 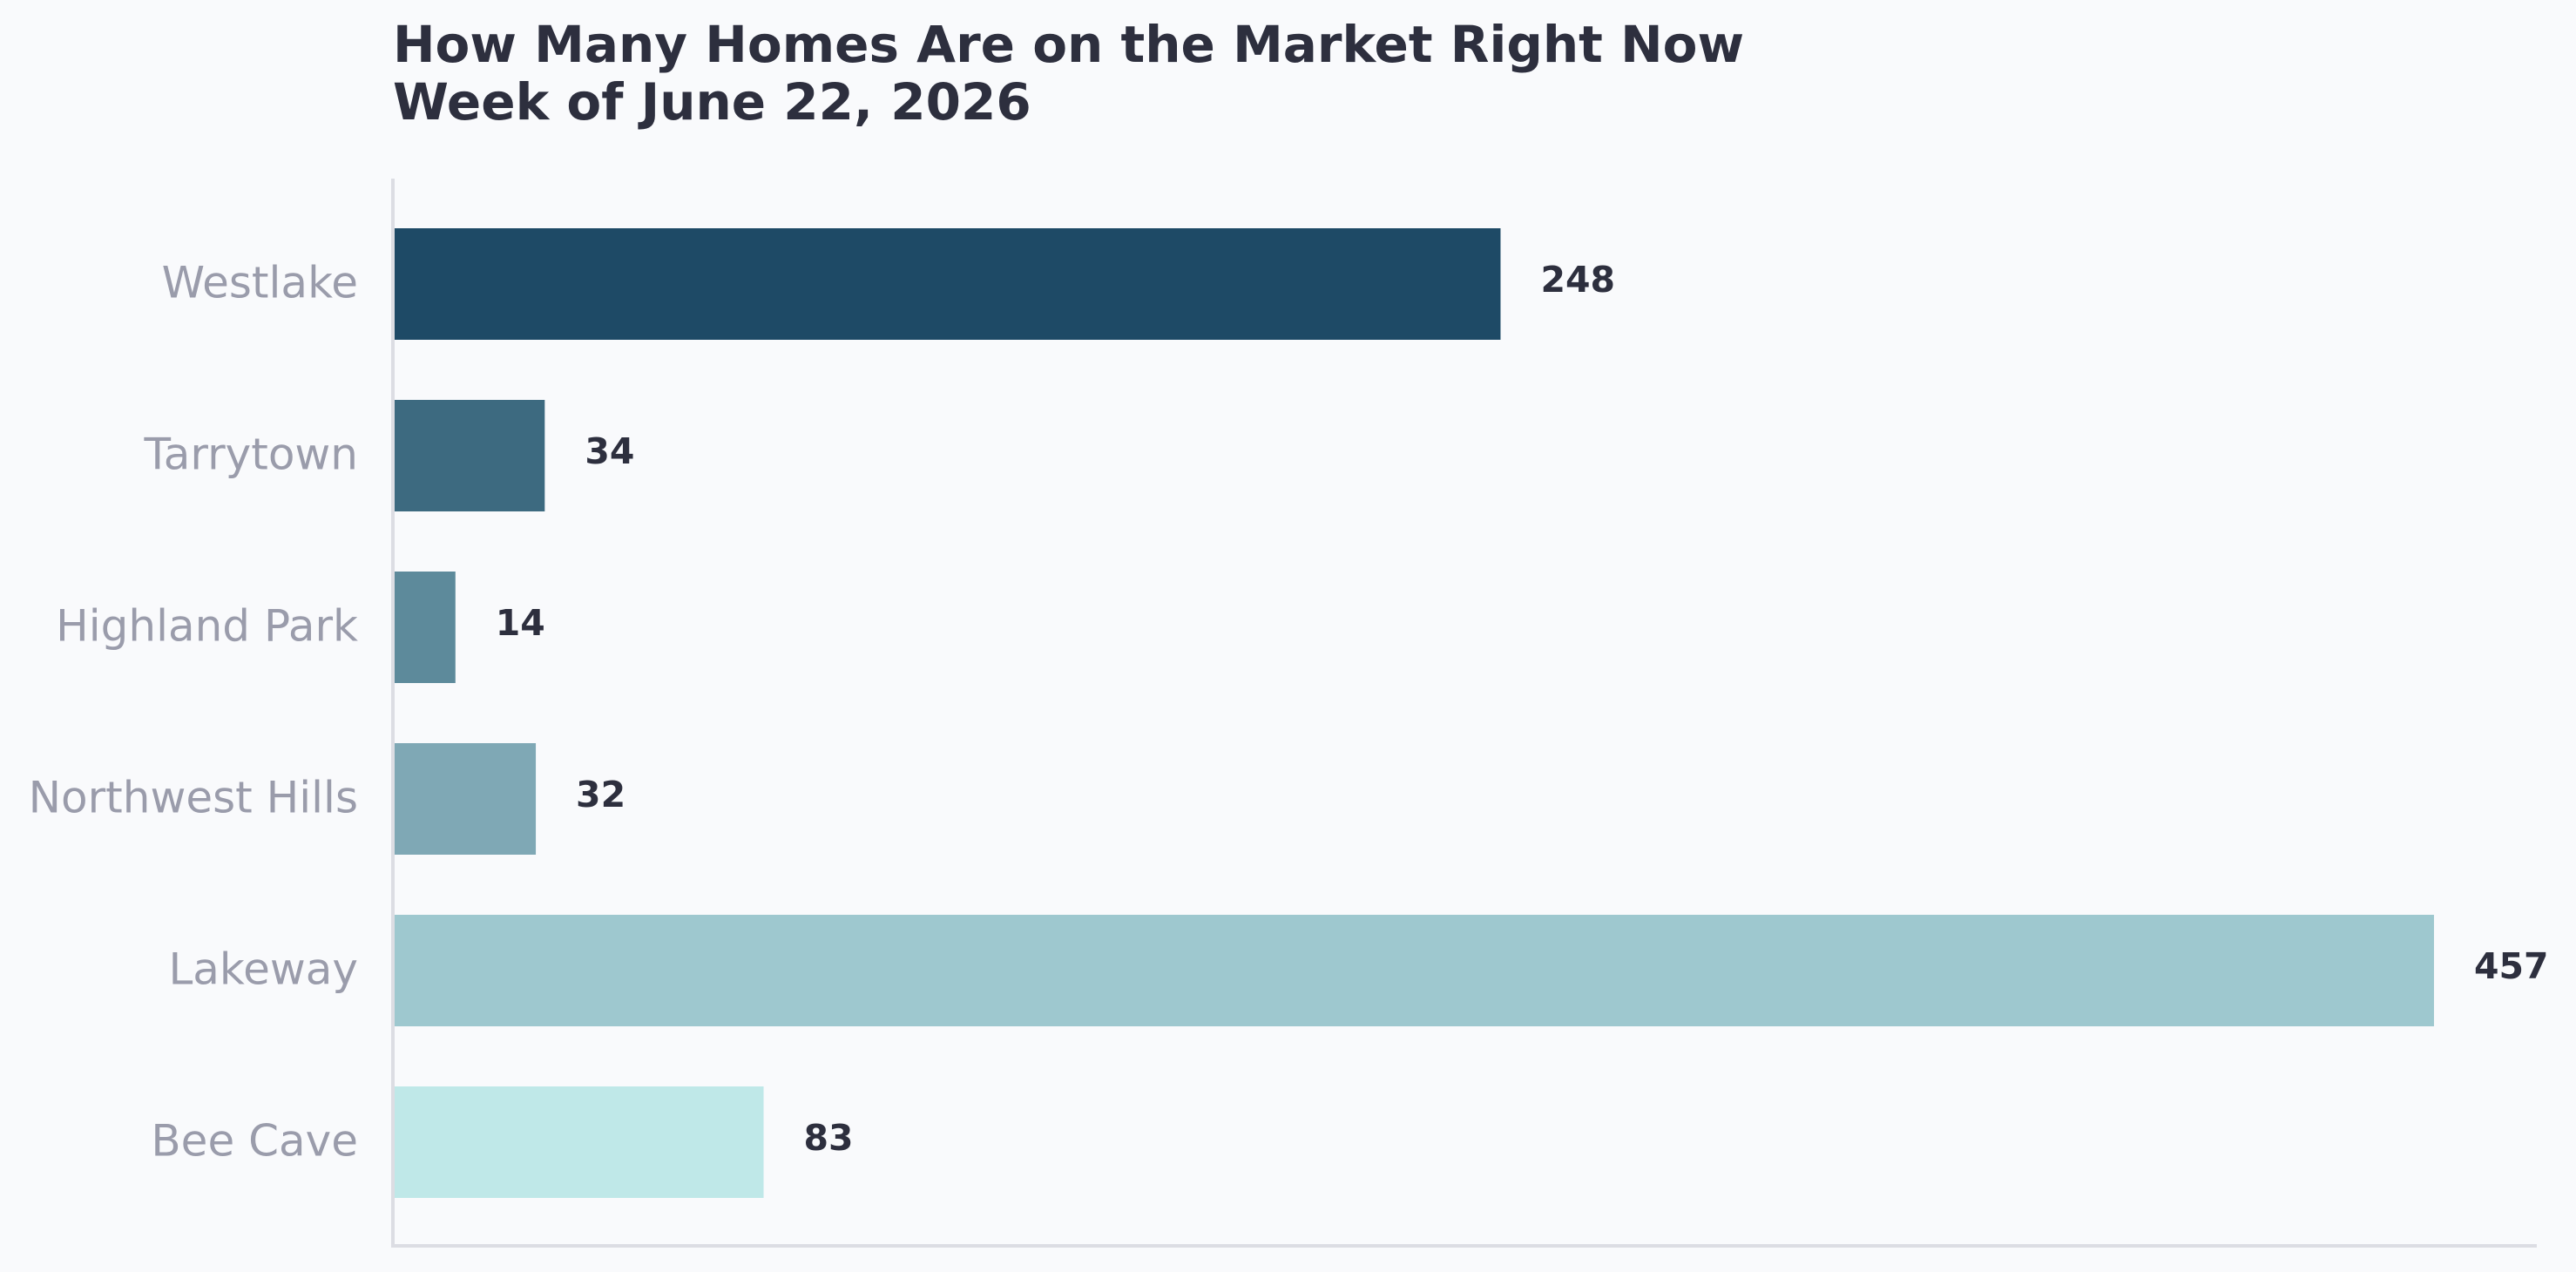 What do you see at coordinates (260, 283) in the screenshot?
I see `category-label-westlake: Westlake` at bounding box center [260, 283].